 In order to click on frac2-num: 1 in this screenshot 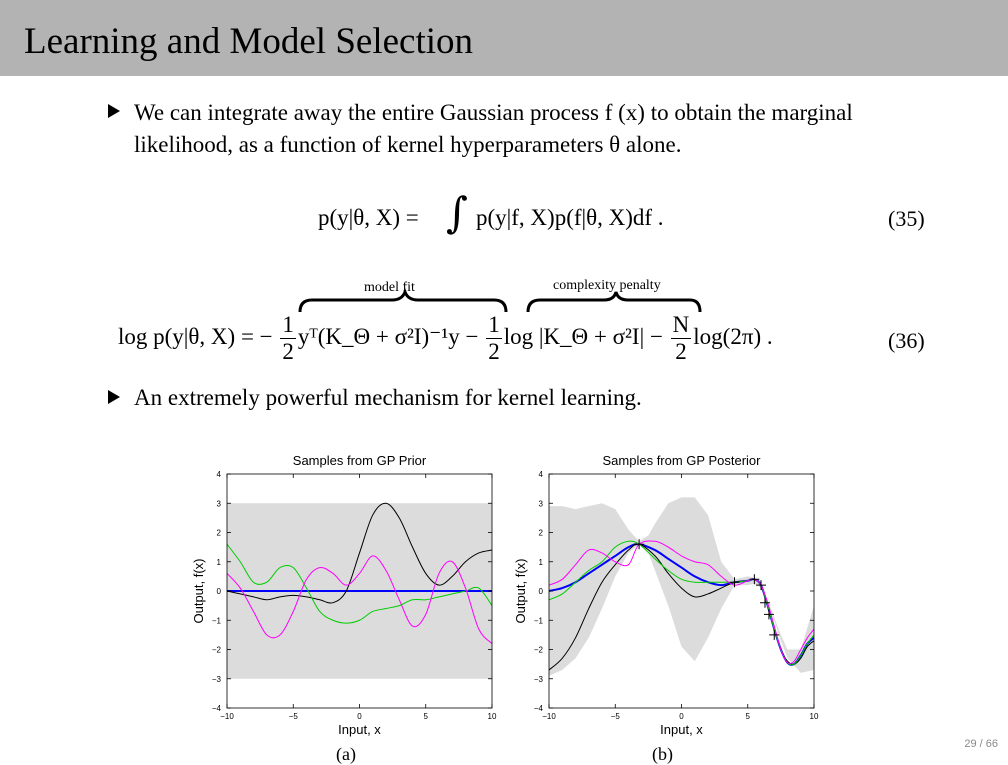, I will do `click(494, 325)`.